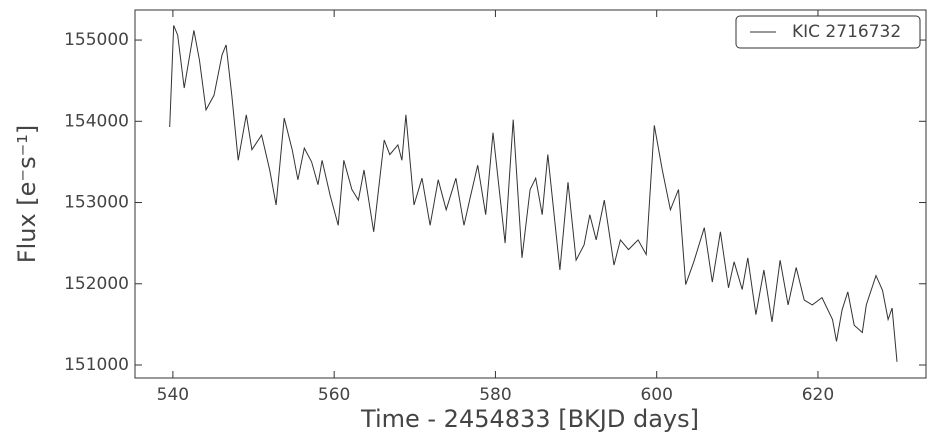 Image resolution: width=927 pixels, height=436 pixels. Describe the element at coordinates (529, 419) in the screenshot. I see `x-axis-label: Time - 2454833 [BKJD days]` at that location.